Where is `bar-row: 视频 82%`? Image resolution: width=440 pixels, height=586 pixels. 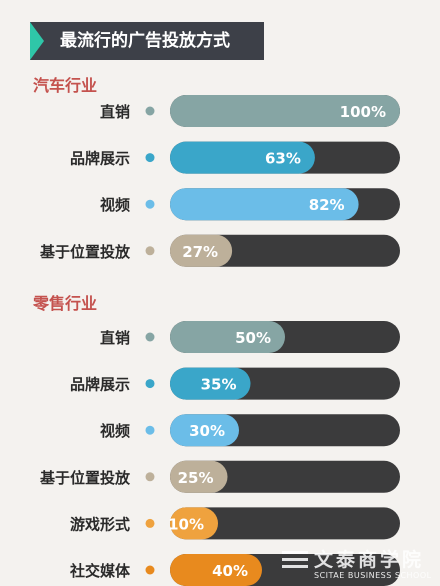 bar-row: 视频 82% is located at coordinates (250, 204).